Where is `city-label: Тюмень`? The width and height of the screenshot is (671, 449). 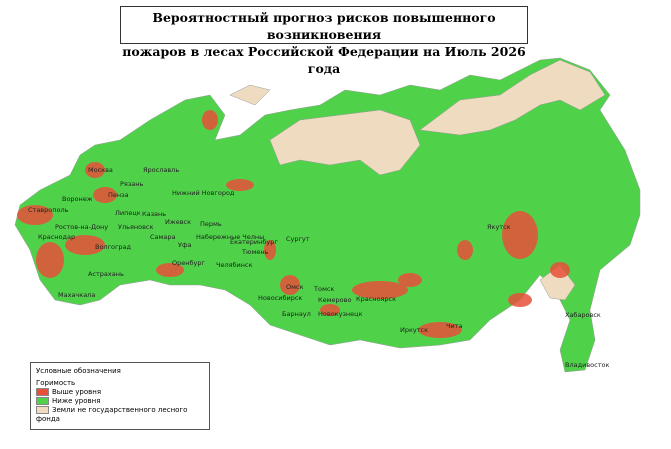 city-label: Тюмень is located at coordinates (255, 252).